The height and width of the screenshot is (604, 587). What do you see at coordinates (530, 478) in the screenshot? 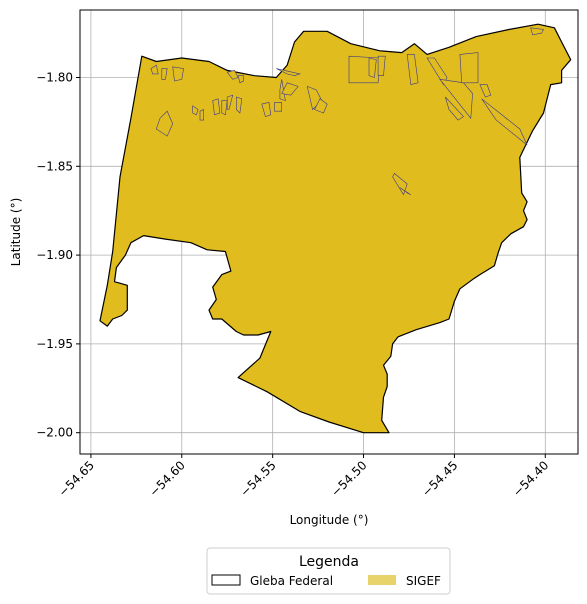
I see `x-tick-label: −54.40` at bounding box center [530, 478].